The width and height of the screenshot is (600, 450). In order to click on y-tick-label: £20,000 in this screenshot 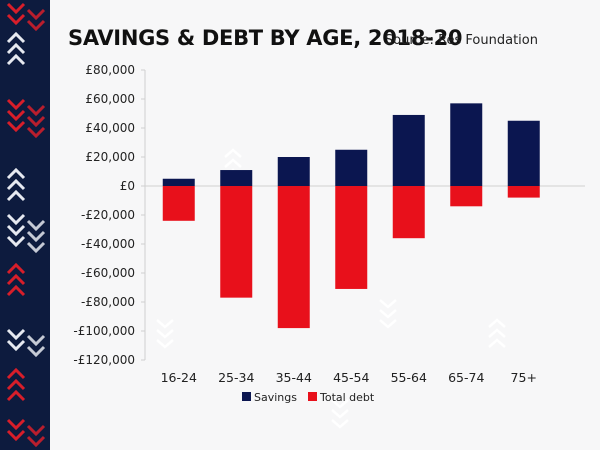, I will do `click(110, 157)`.